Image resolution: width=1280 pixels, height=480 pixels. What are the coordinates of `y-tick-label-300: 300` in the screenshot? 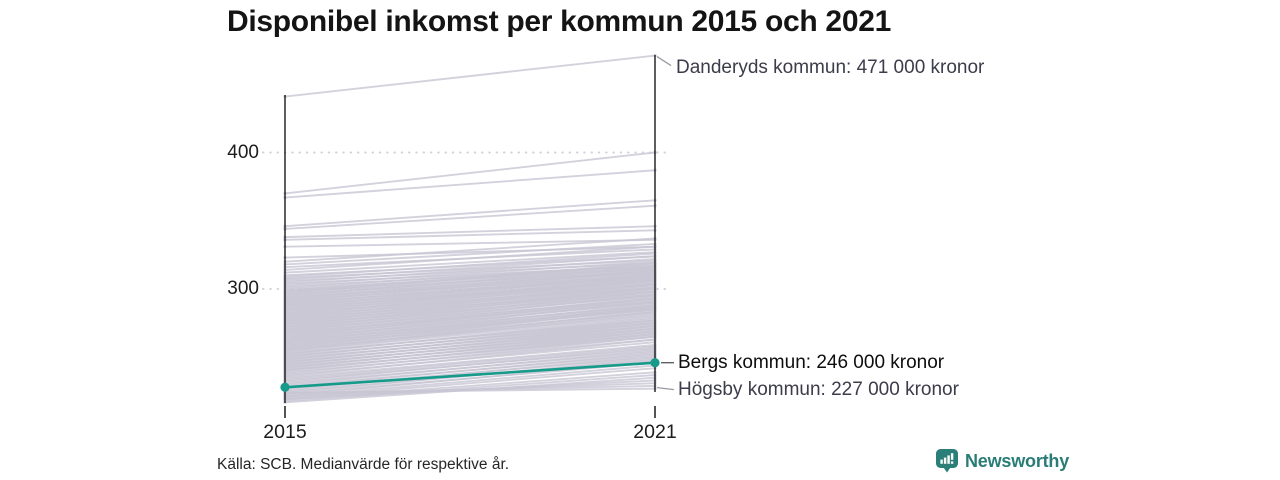 It's located at (243, 288).